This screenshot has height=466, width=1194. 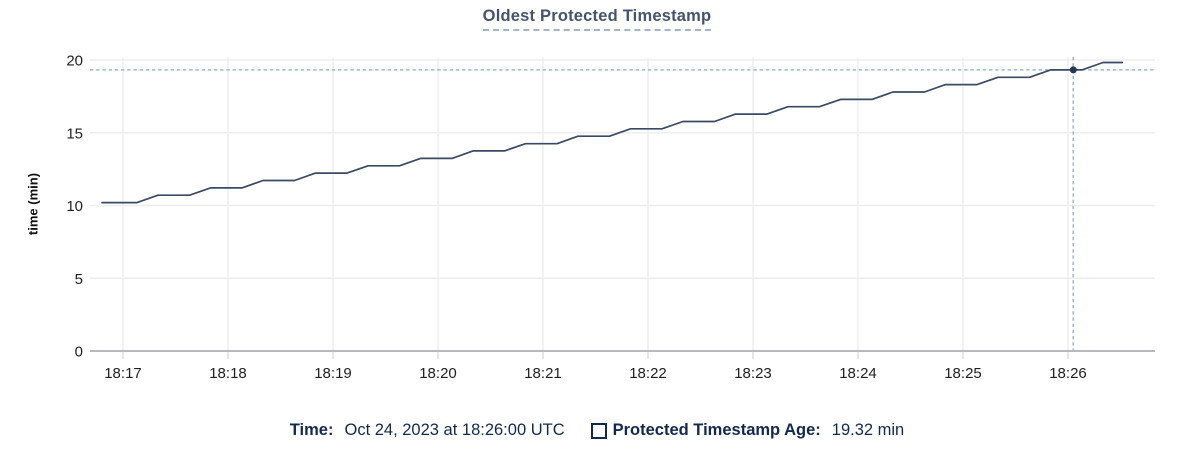 I want to click on y-tick-label: 5, so click(x=79, y=279).